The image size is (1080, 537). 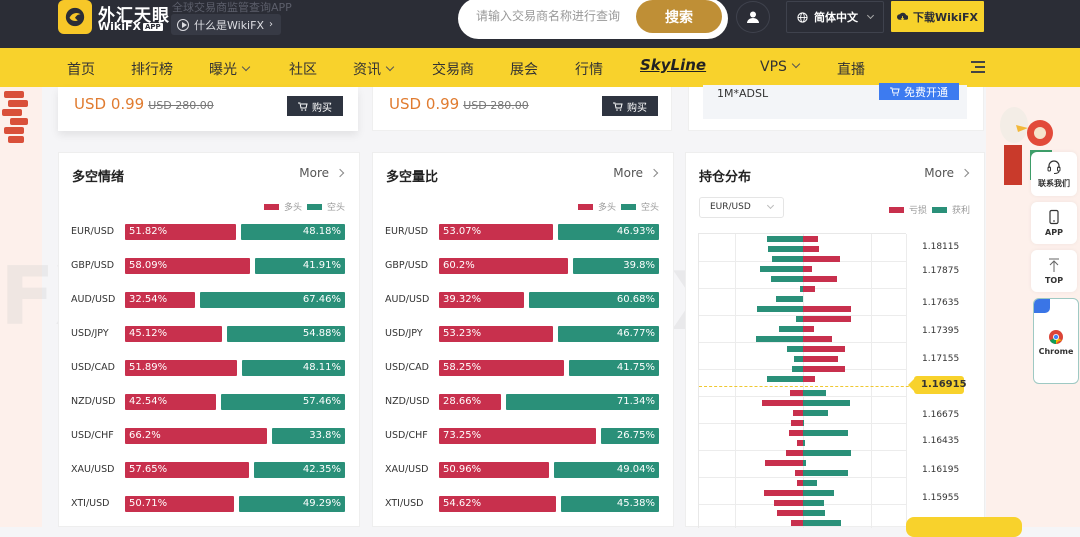 What do you see at coordinates (630, 436) in the screenshot?
I see `short-bar: 26.75%` at bounding box center [630, 436].